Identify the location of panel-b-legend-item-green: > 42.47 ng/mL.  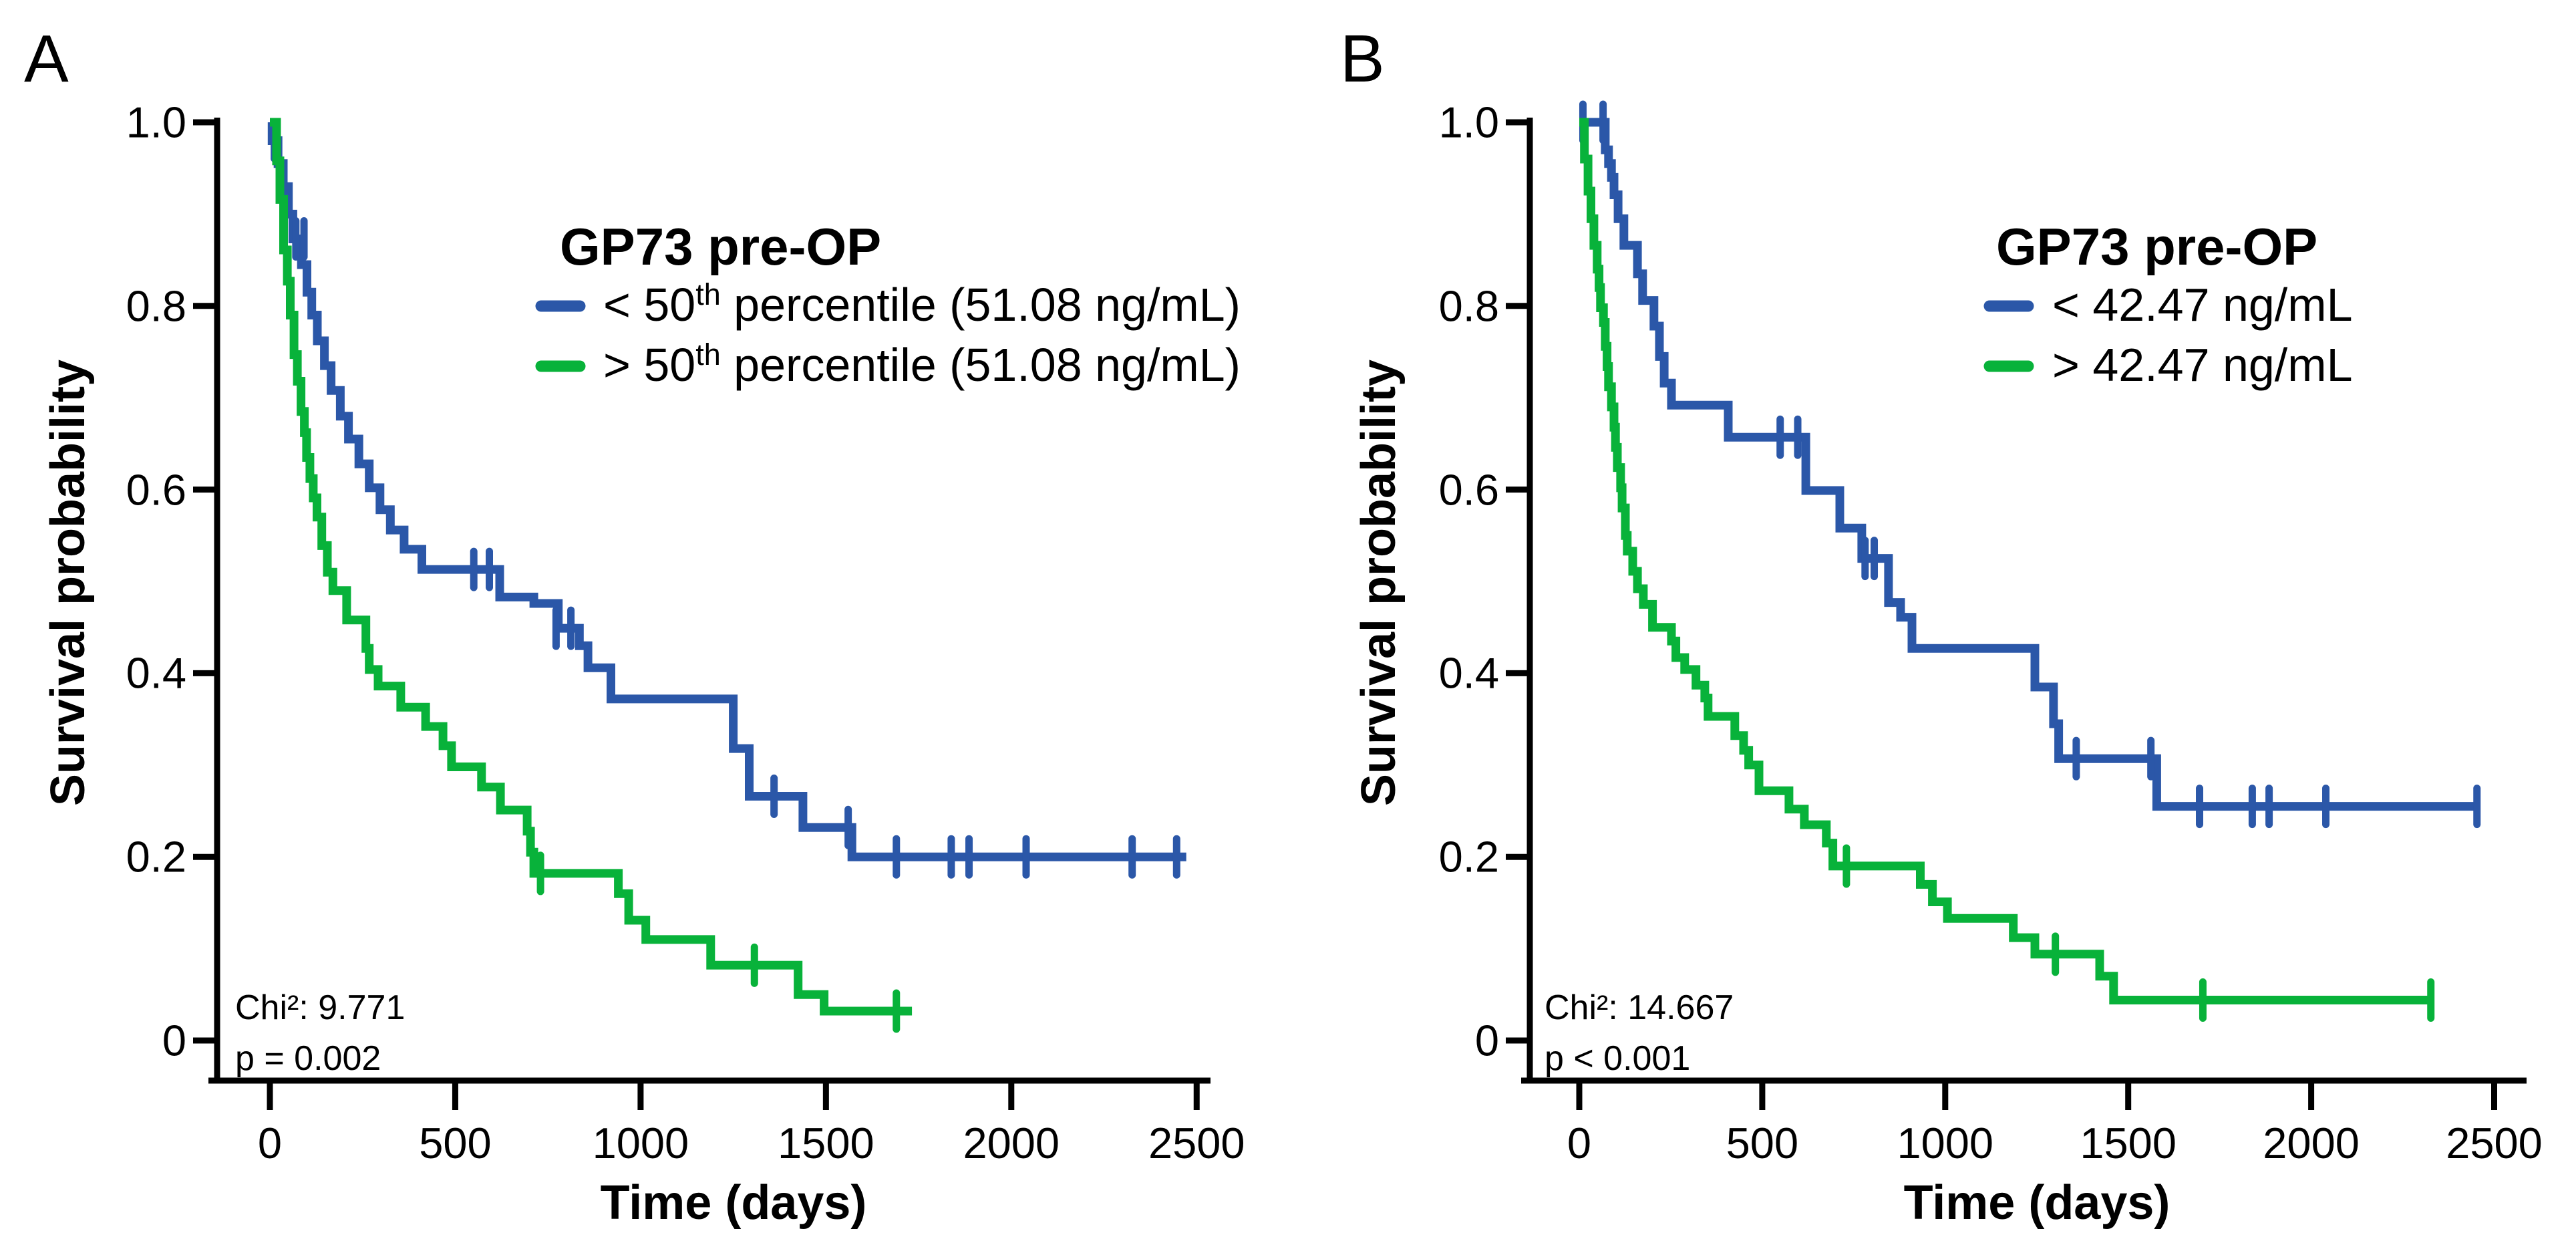
(2202, 364).